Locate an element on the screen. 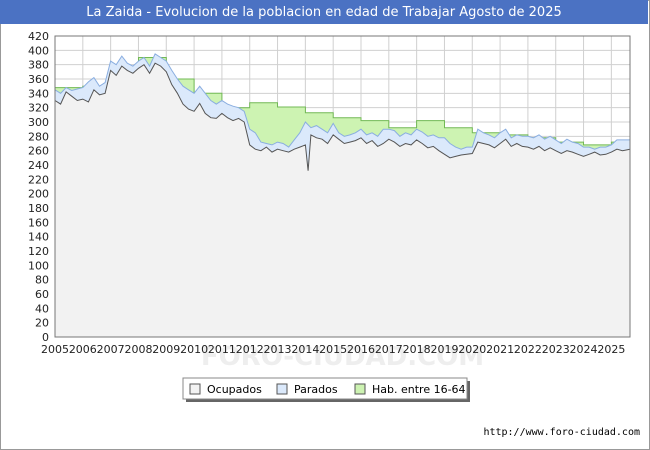  y-tick-label: 260 is located at coordinates (38, 151).